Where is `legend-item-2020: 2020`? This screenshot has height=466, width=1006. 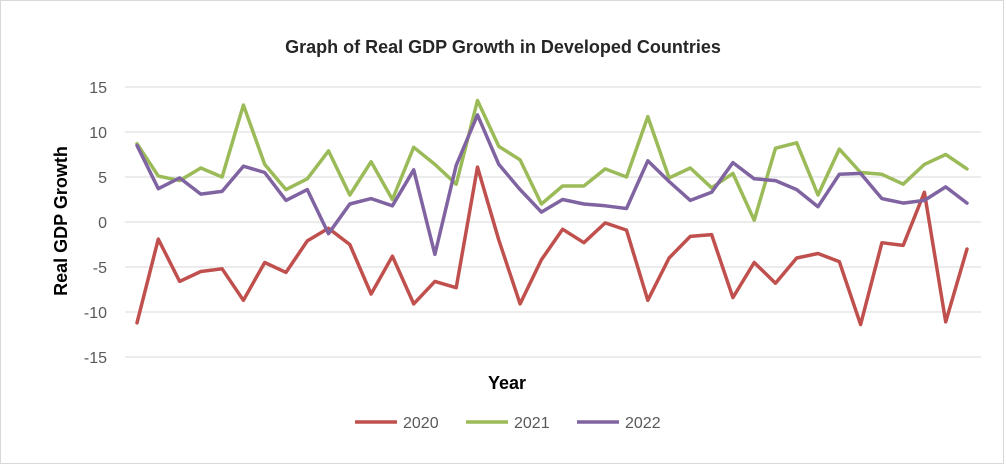
legend-item-2020: 2020 is located at coordinates (397, 423).